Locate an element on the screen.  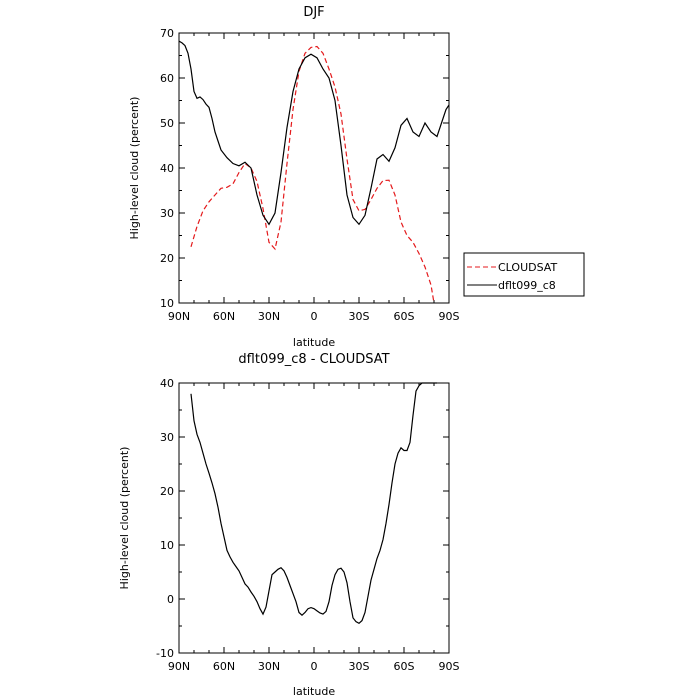
chart-top-x-axis-label: latitude is located at coordinates (314, 342).